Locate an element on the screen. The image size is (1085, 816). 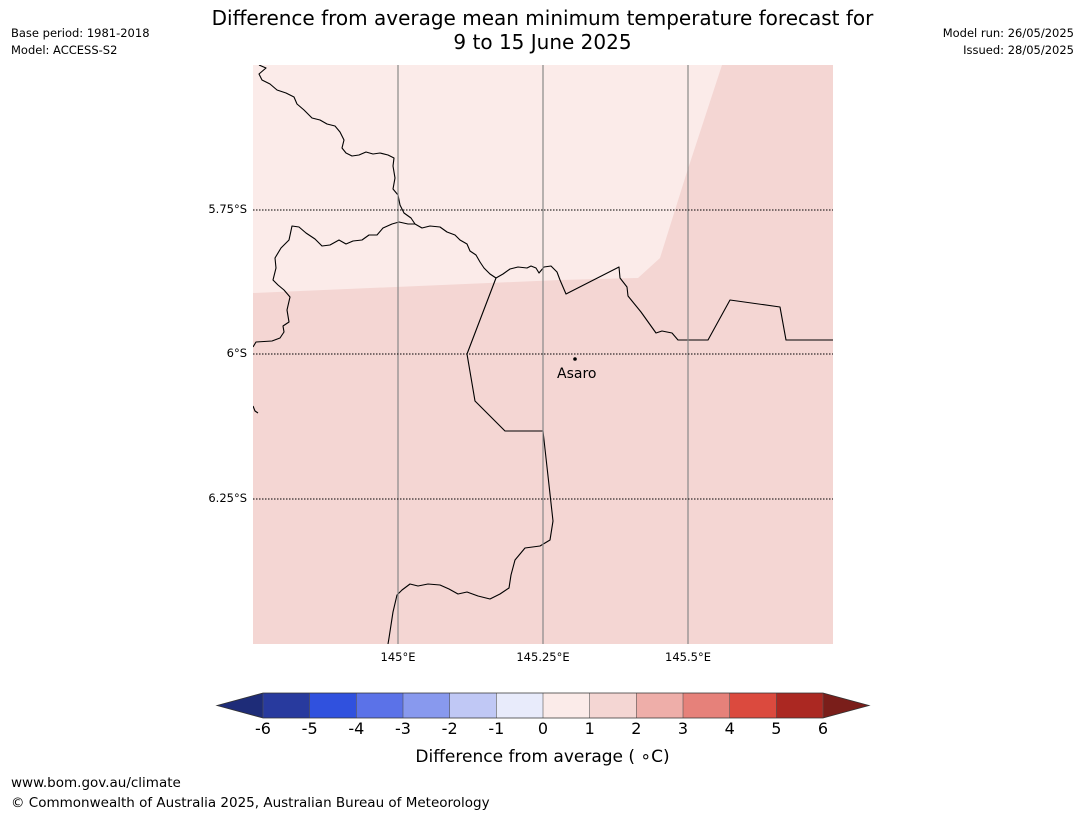
meta-right: Model run: 26/05/2025 Issued: 28/05/2025 is located at coordinates (1008, 42).